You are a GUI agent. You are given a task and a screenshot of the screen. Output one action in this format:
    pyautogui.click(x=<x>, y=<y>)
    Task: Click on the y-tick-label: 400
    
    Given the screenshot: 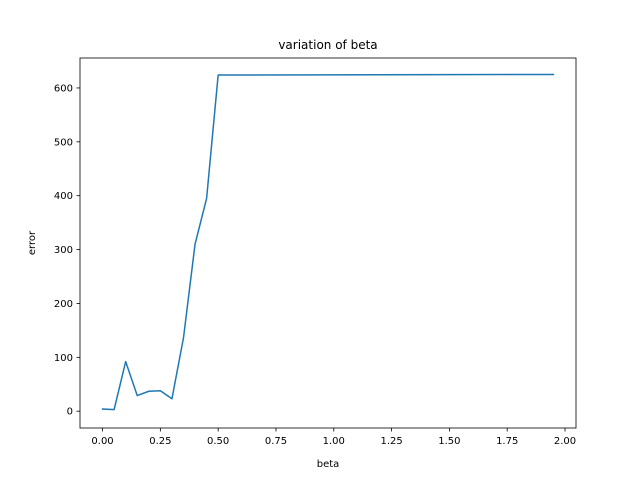 What is the action you would take?
    pyautogui.click(x=63, y=196)
    